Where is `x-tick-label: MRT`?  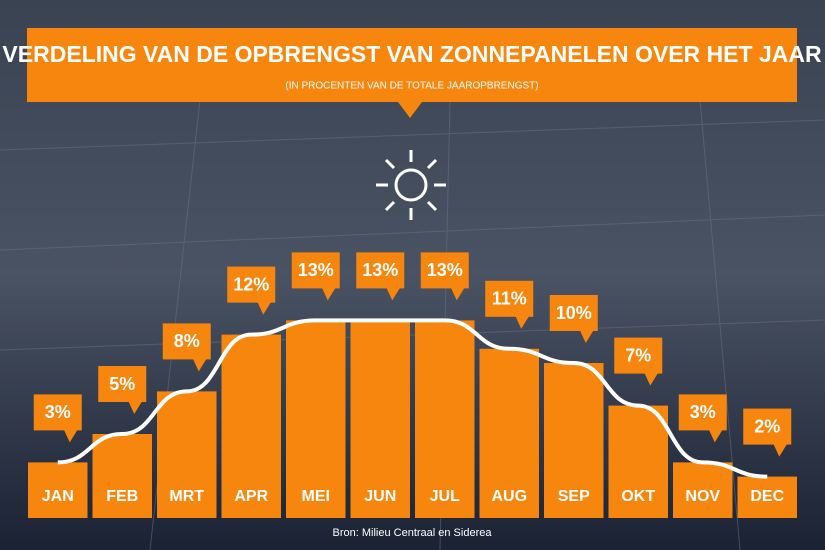 x-tick-label: MRT is located at coordinates (186, 496).